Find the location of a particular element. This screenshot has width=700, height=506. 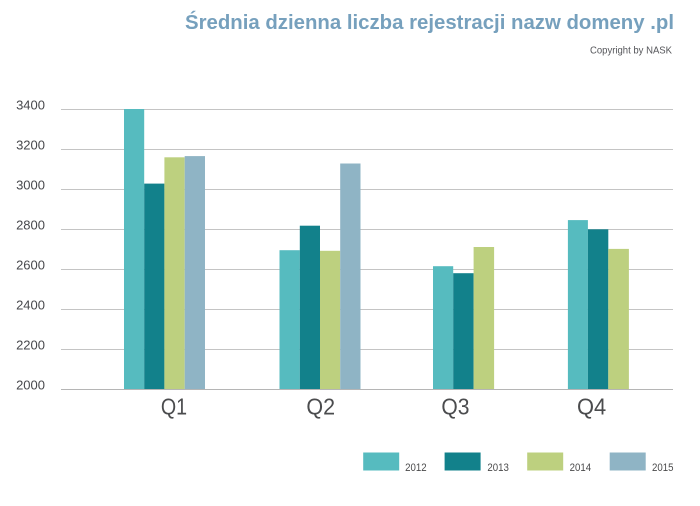

svg-text: 2600 is located at coordinates (30, 265).